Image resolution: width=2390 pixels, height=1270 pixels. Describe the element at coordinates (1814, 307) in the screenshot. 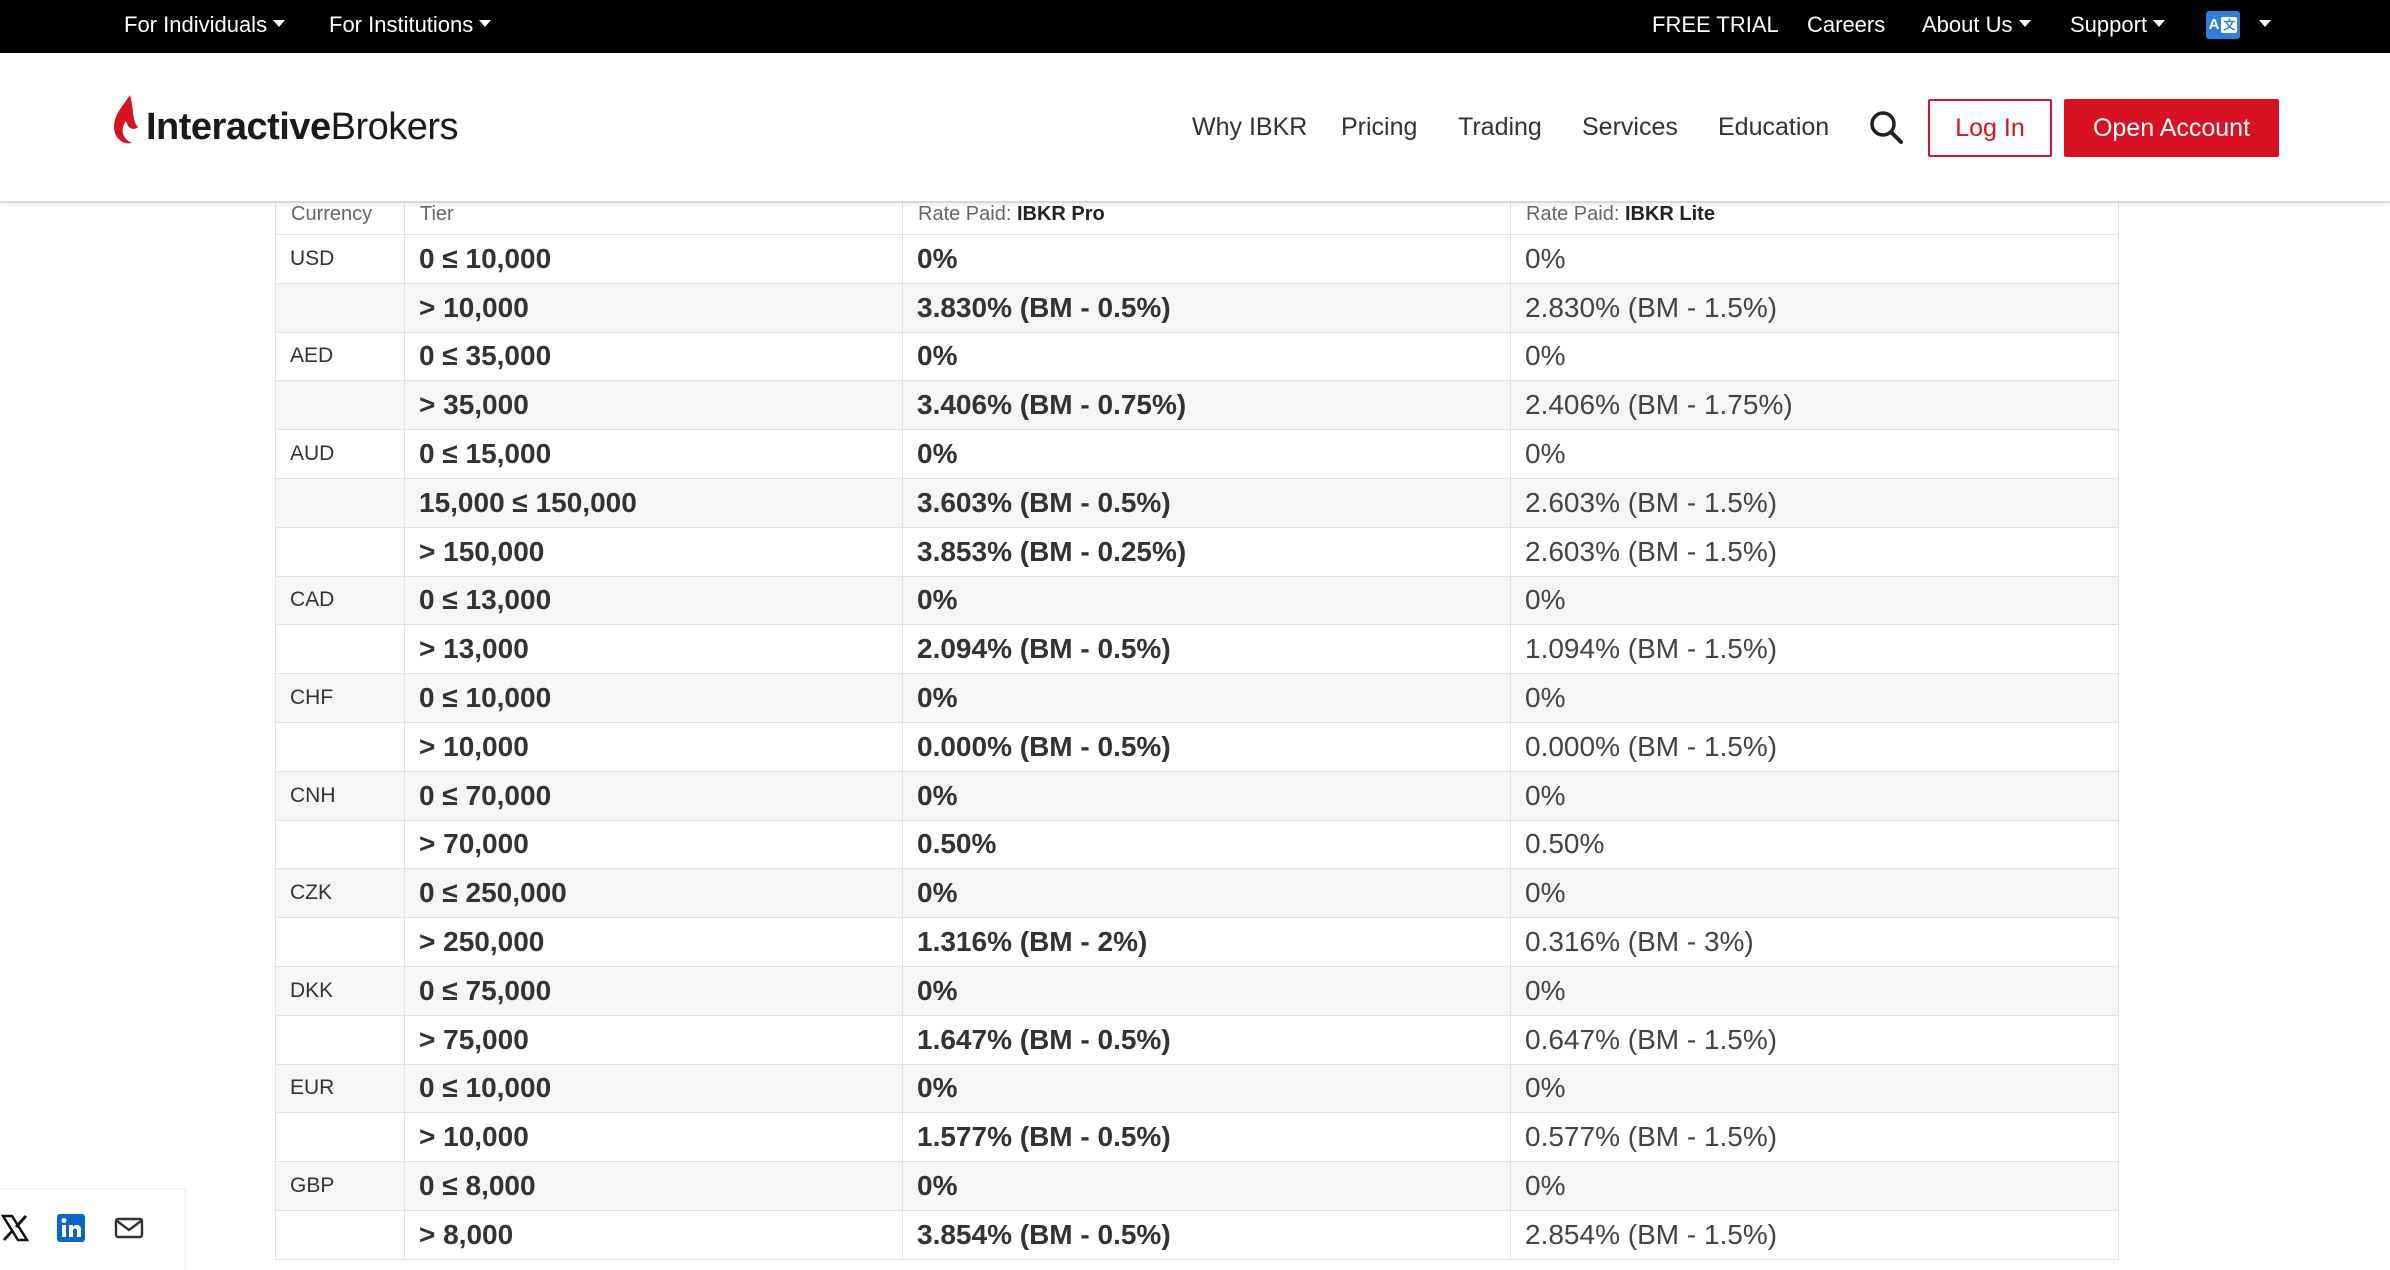

I see `rate-lite-cell: 2.830% (BM - 1.5%)` at that location.